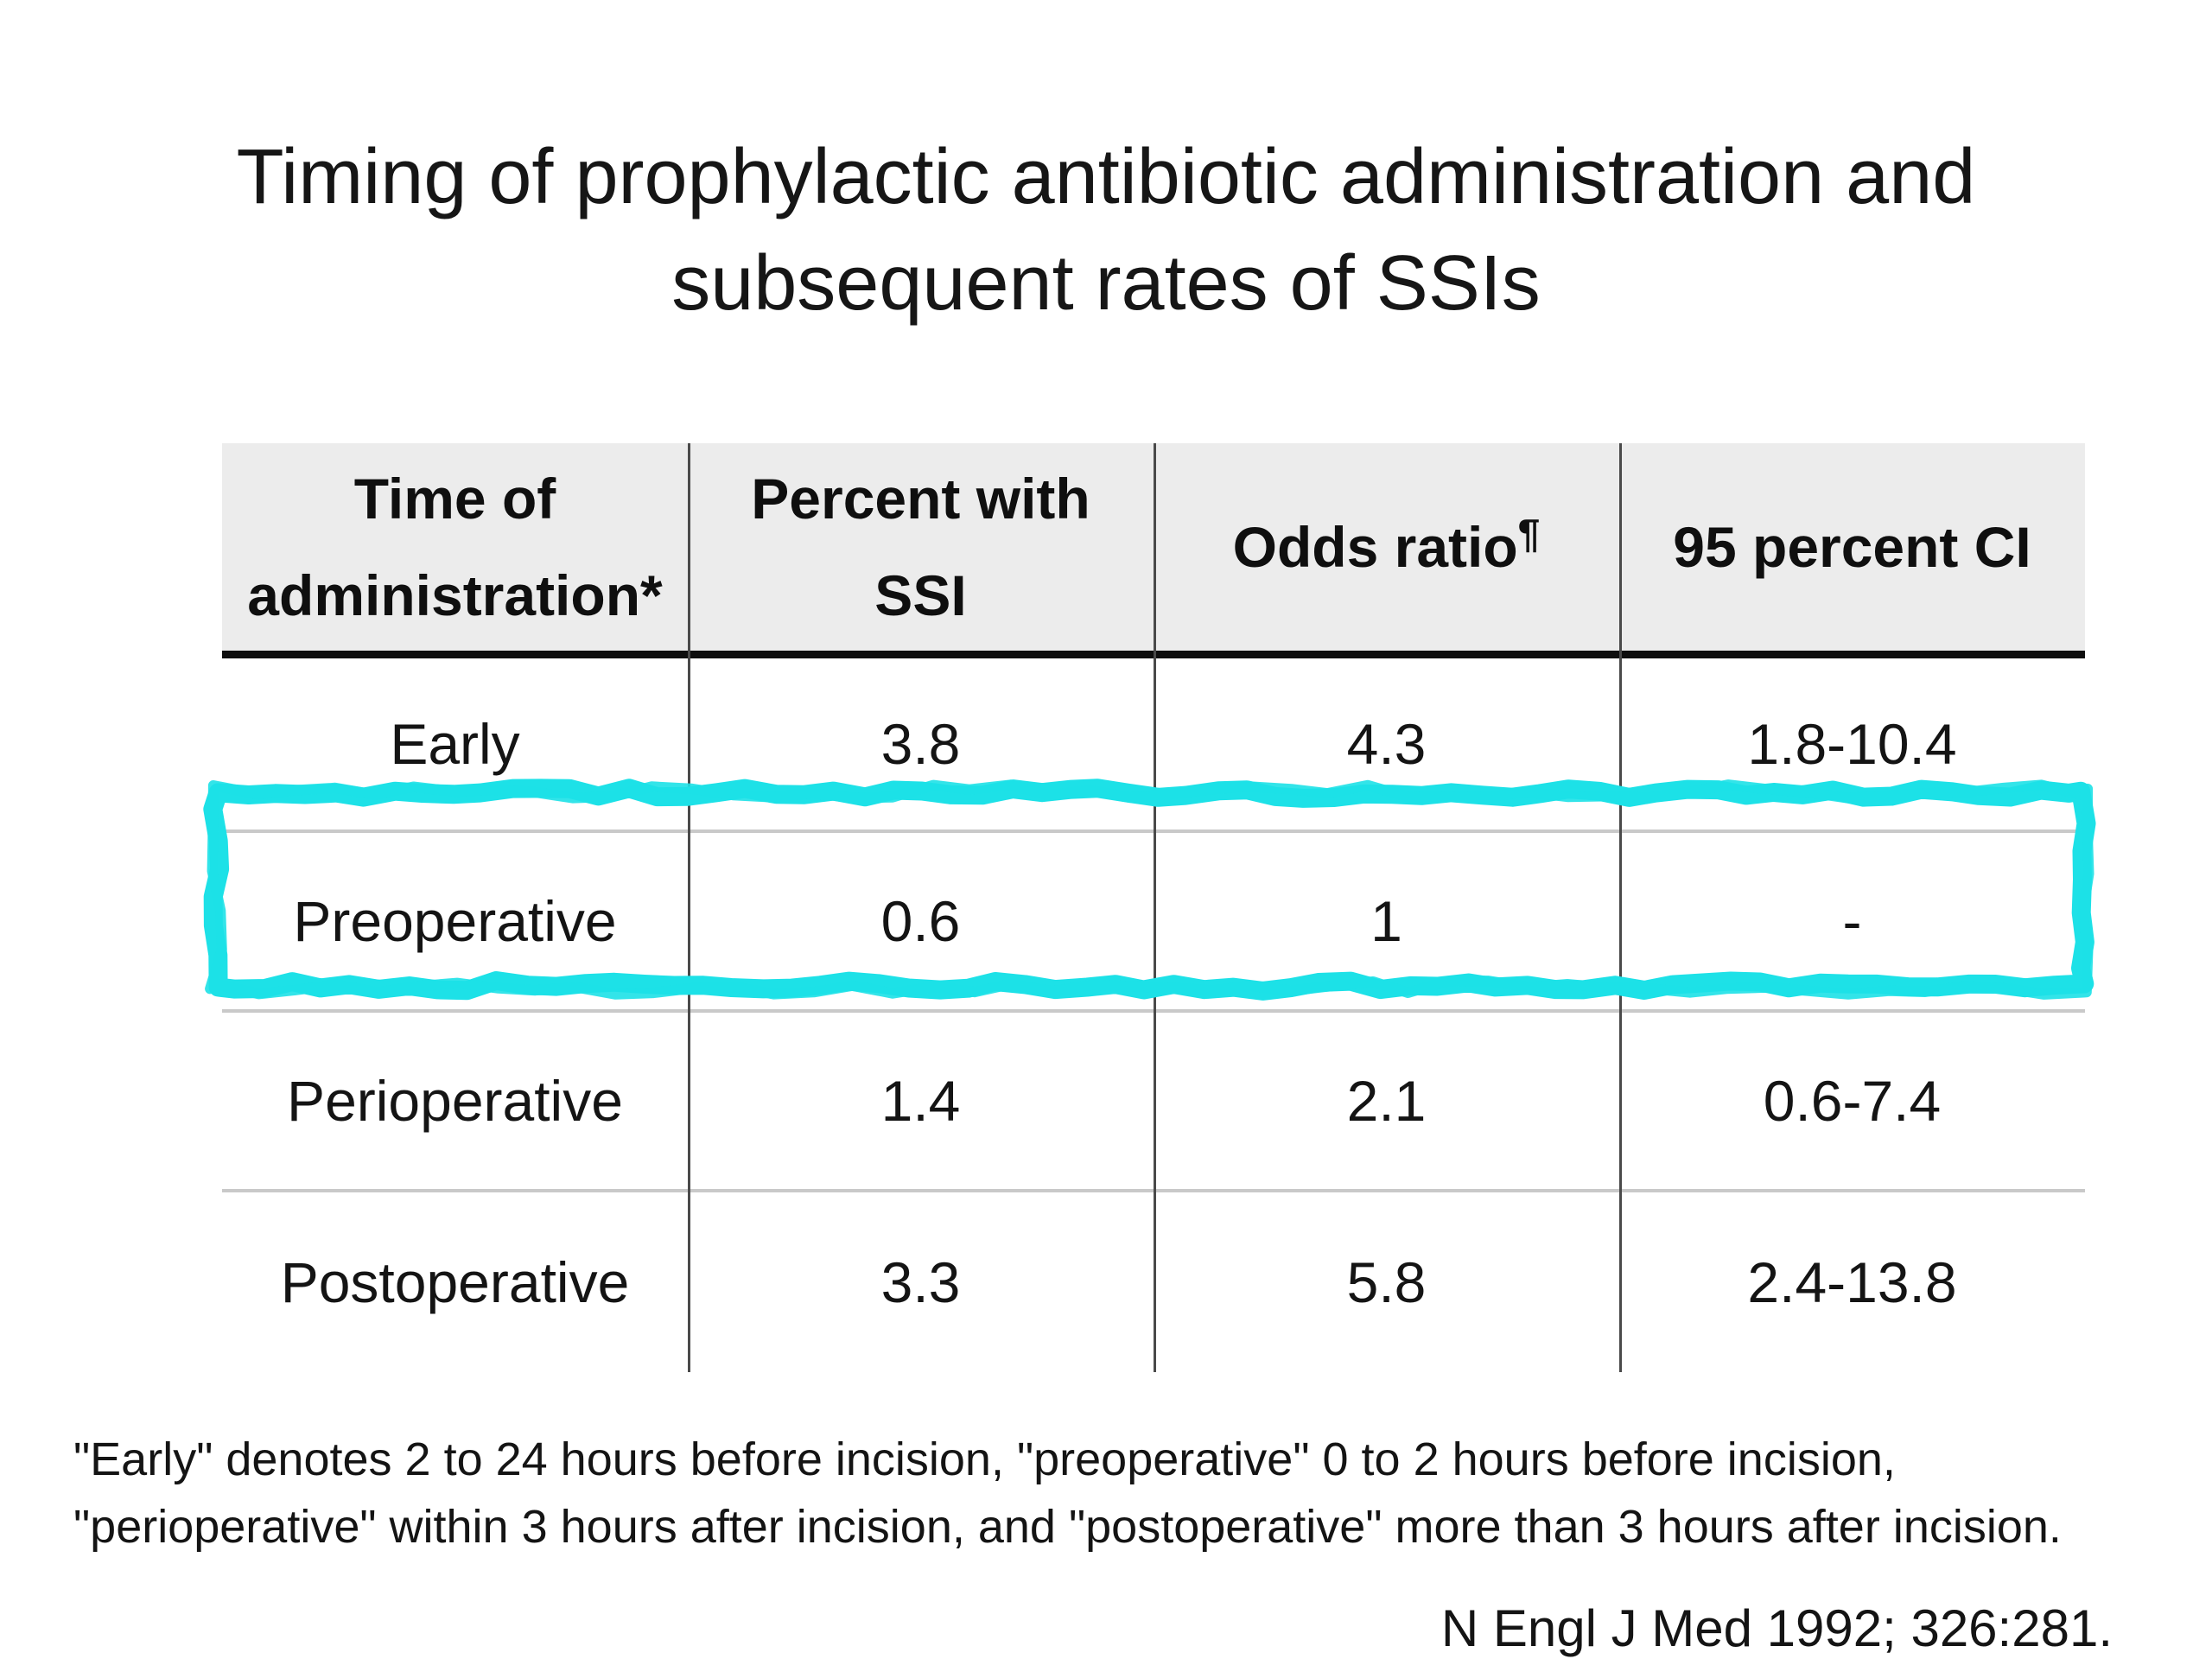 The height and width of the screenshot is (1659, 2212). Describe the element at coordinates (455, 921) in the screenshot. I see `cell-time-of-administration: Preoperative` at that location.